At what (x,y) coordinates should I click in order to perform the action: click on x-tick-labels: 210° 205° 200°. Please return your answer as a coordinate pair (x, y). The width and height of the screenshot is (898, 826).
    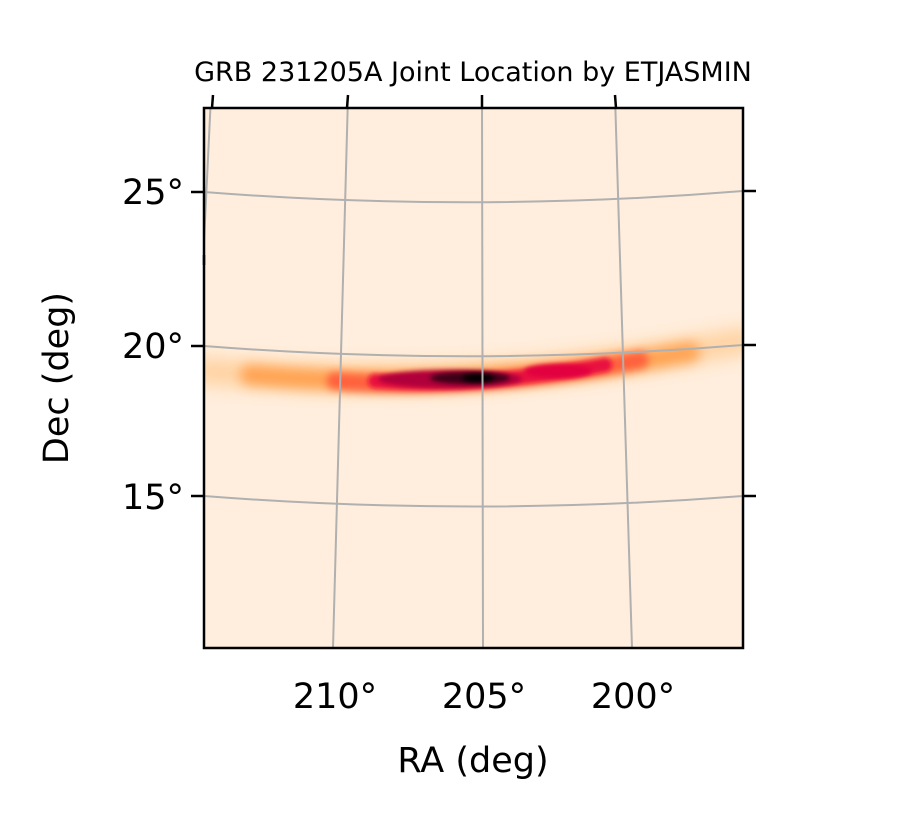
    Looking at the image, I should click on (484, 697).